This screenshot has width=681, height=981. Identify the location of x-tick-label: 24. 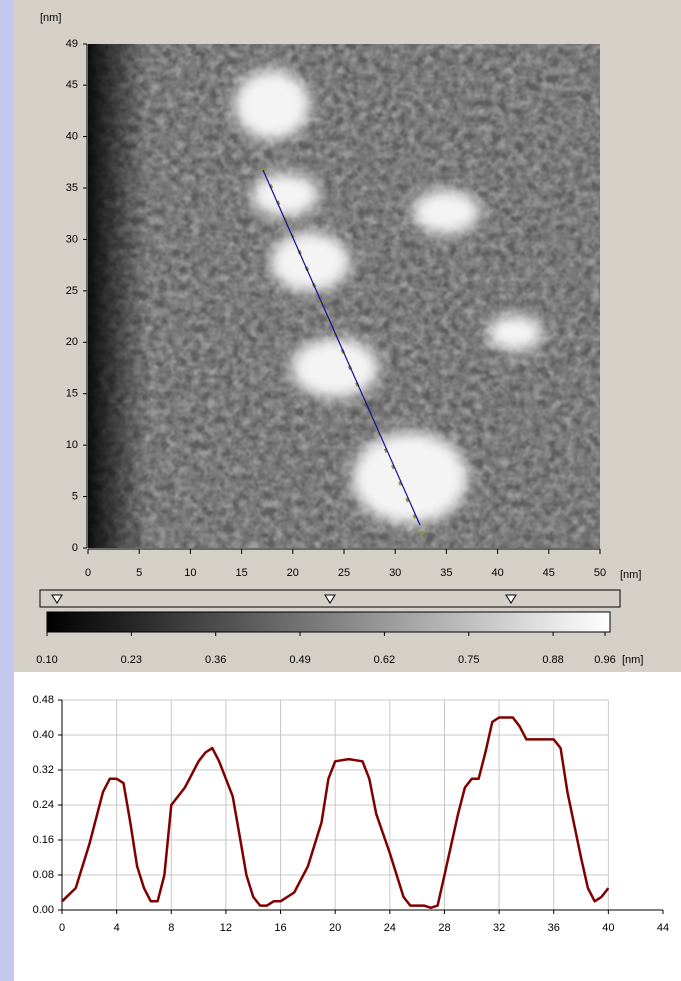
(390, 928).